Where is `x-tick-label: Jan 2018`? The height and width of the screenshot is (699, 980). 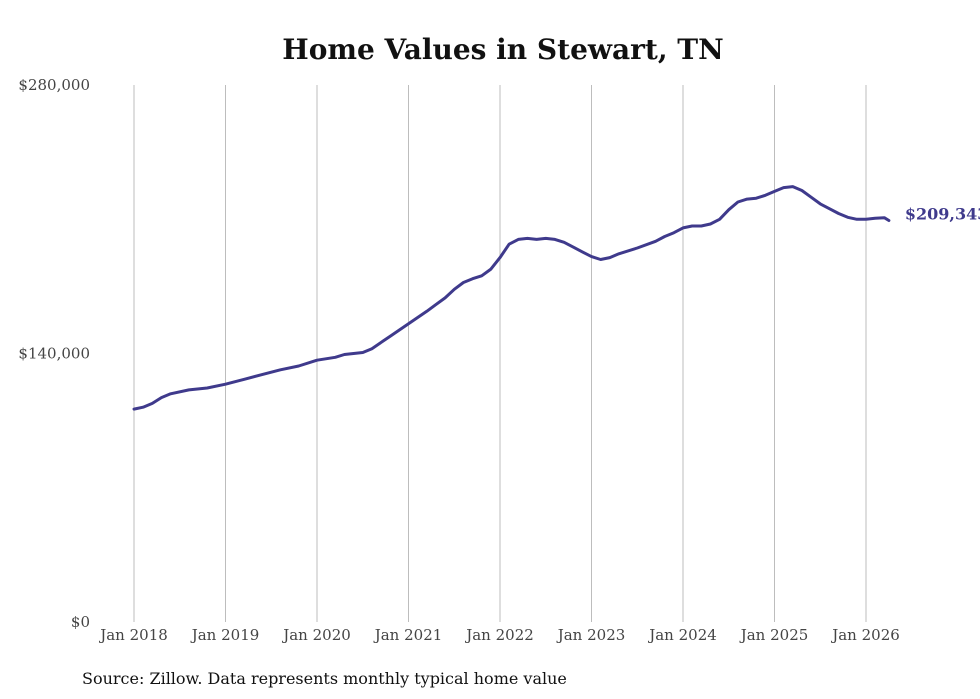
x-tick-label: Jan 2018 is located at coordinates (133, 635).